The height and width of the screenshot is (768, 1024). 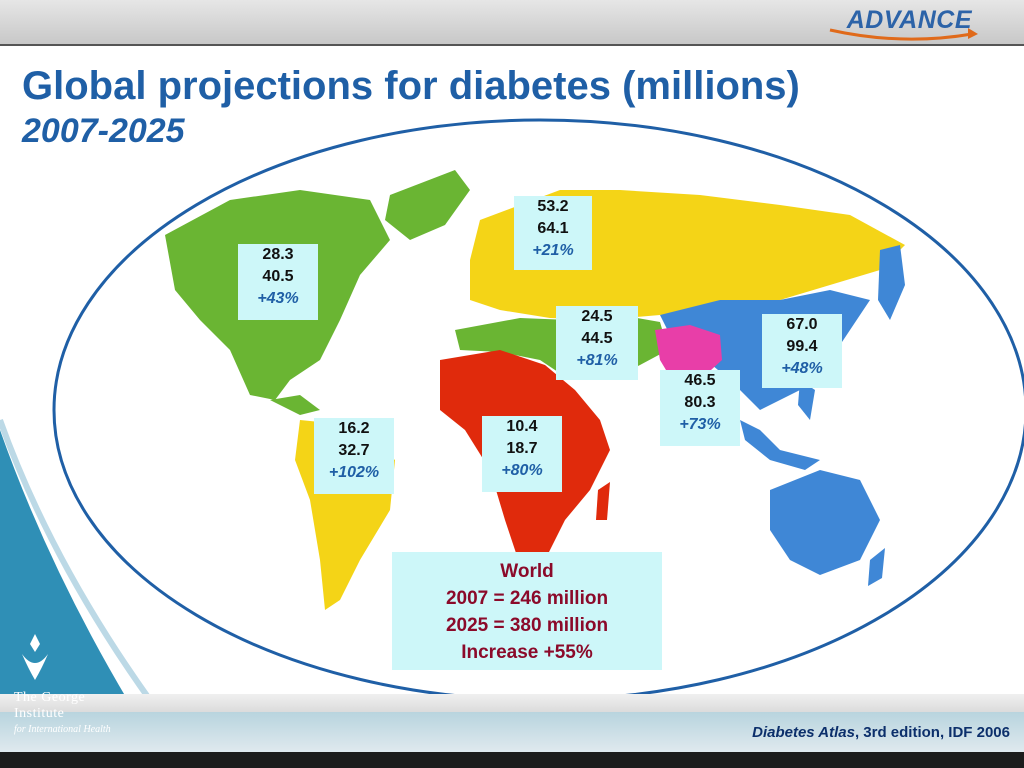 I want to click on stat-change: +21%, so click(x=553, y=250).